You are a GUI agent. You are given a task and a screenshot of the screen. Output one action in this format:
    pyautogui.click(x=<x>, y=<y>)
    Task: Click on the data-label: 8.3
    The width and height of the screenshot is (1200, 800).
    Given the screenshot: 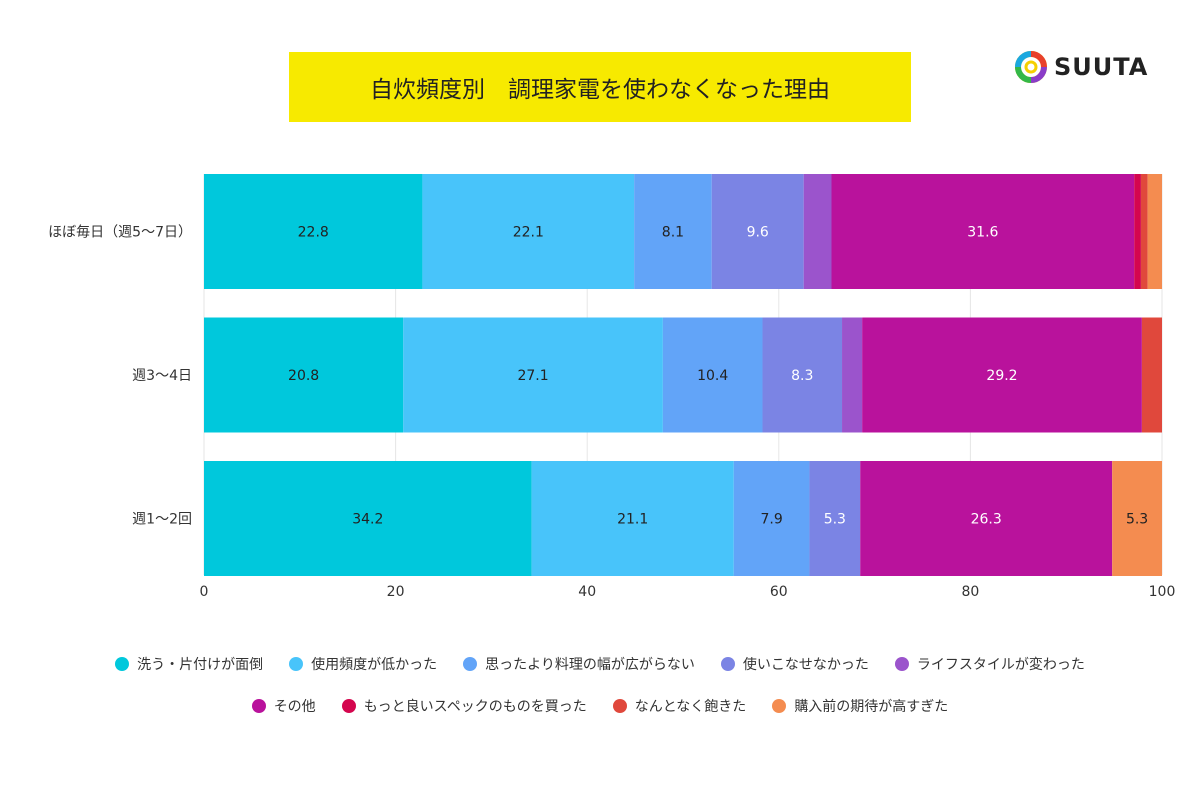 What is the action you would take?
    pyautogui.click(x=802, y=376)
    